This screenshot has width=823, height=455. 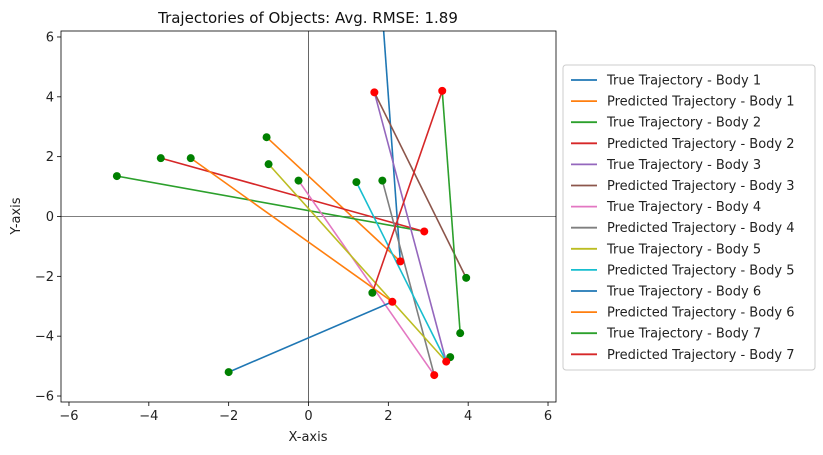 What do you see at coordinates (388, 416) in the screenshot?
I see `x-tick-label: 2` at bounding box center [388, 416].